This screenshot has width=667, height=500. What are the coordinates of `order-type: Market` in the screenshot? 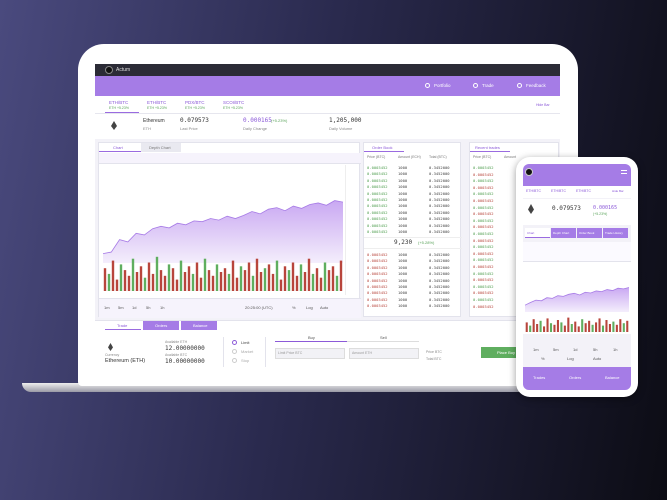 It's located at (247, 351).